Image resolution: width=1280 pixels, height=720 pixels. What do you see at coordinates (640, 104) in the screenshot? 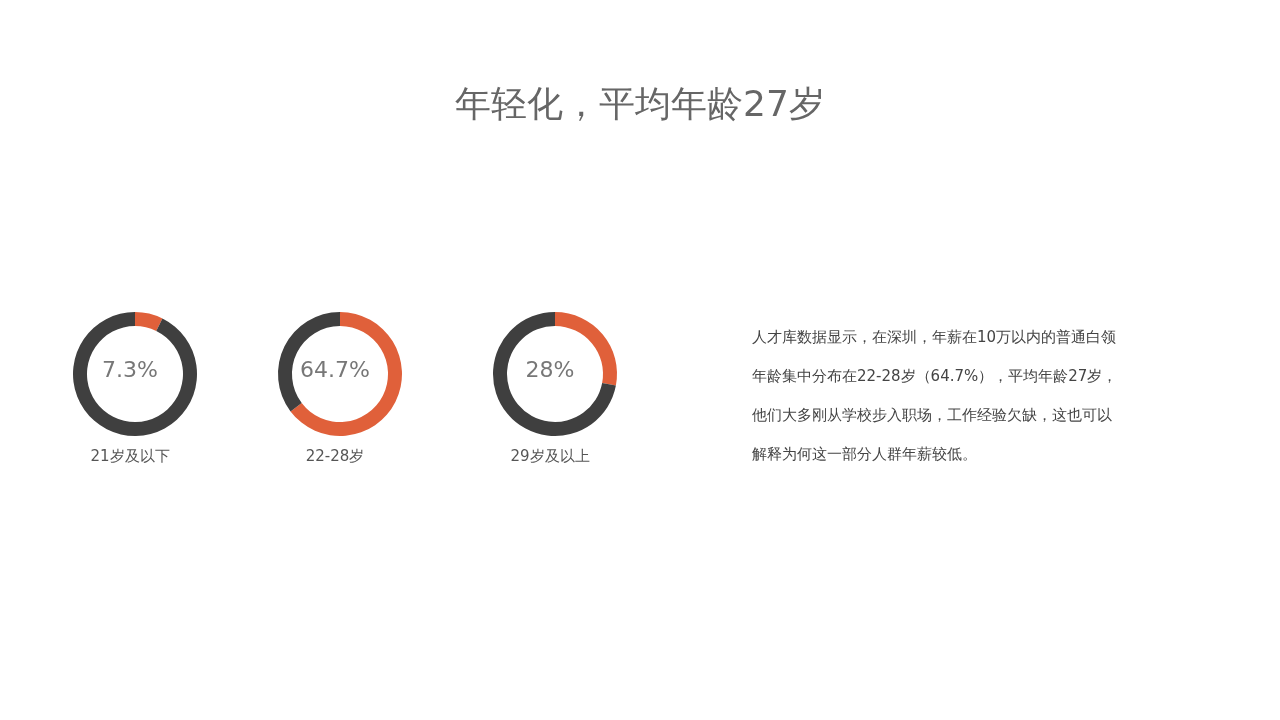
I see `text: 年轻化，平均年龄27岁` at bounding box center [640, 104].